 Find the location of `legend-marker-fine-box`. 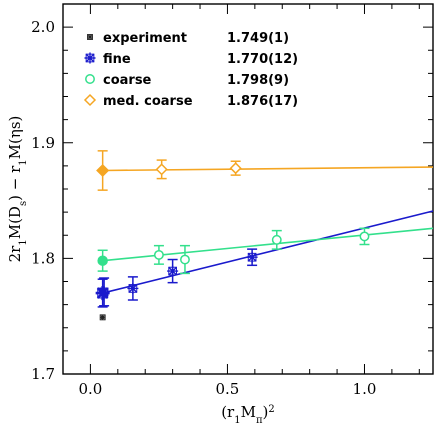

legend-marker-fine-box is located at coordinates (90, 58).